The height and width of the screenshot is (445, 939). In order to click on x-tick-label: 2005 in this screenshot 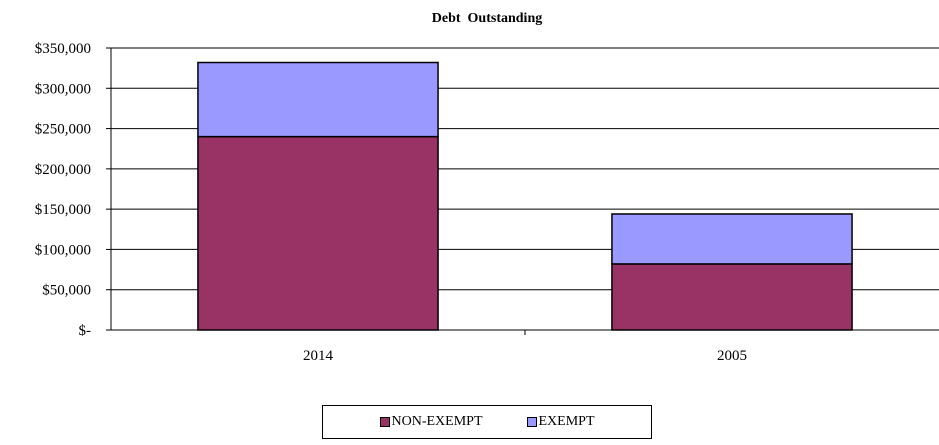, I will do `click(732, 356)`.